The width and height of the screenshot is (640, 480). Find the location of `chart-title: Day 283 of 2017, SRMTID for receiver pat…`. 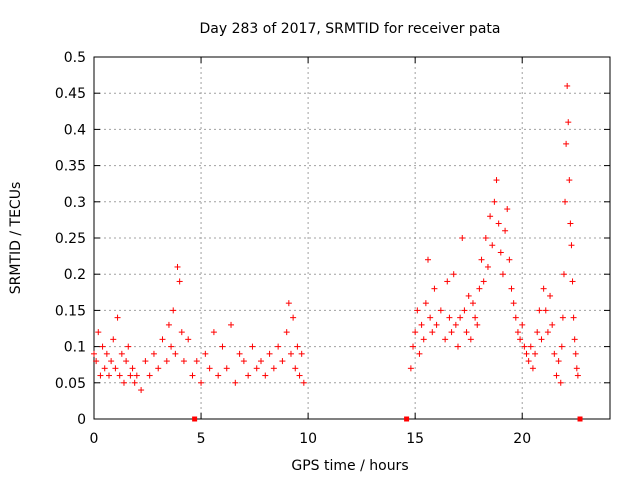

chart-title: Day 283 of 2017, SRMTID for receiver pat… is located at coordinates (350, 29).